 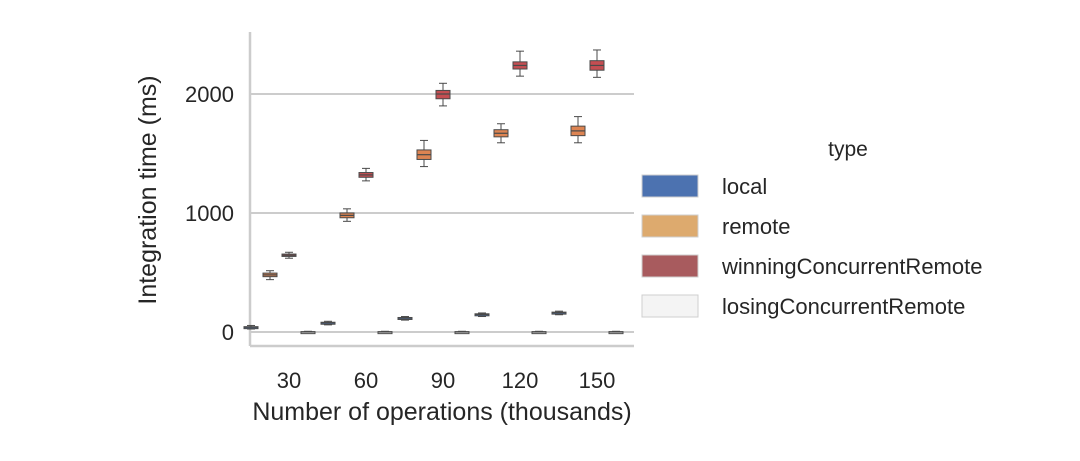 I want to click on x-tick-label-90: 90, so click(x=443, y=380).